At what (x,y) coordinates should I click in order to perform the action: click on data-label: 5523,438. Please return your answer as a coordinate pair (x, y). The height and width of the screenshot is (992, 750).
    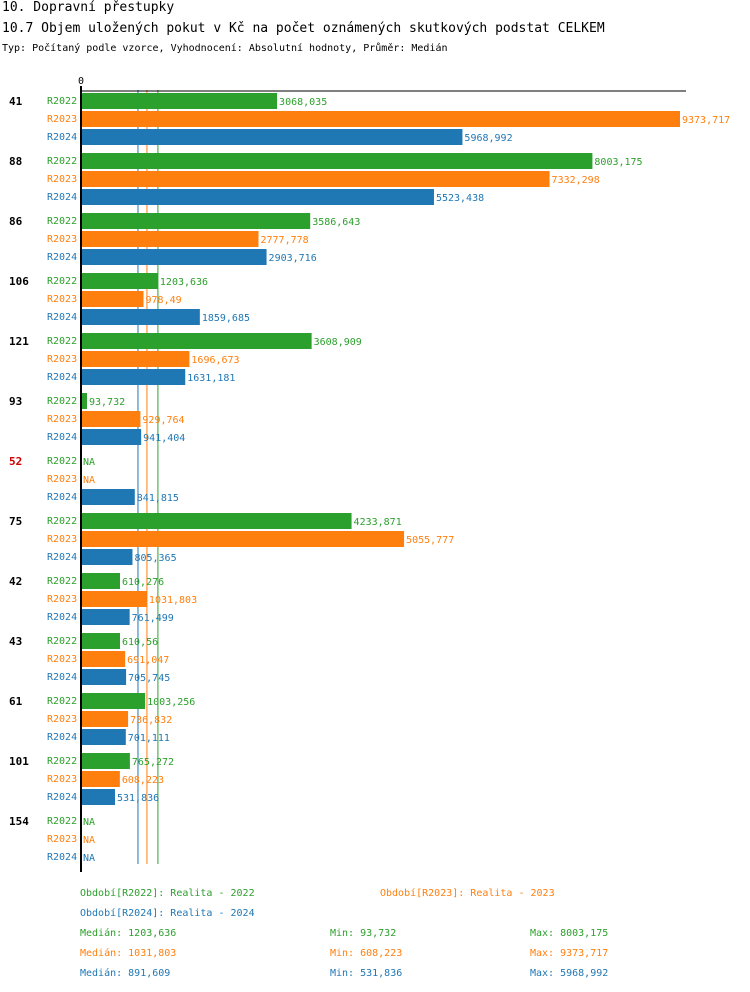
    Looking at the image, I should click on (460, 198).